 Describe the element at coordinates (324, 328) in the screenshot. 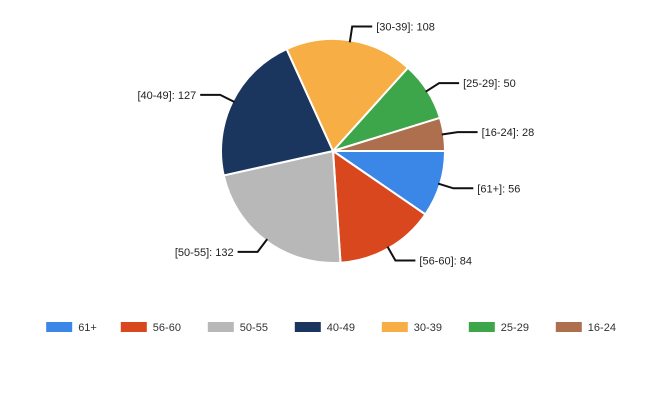

I see `legend-item-40-49: 40-49` at that location.